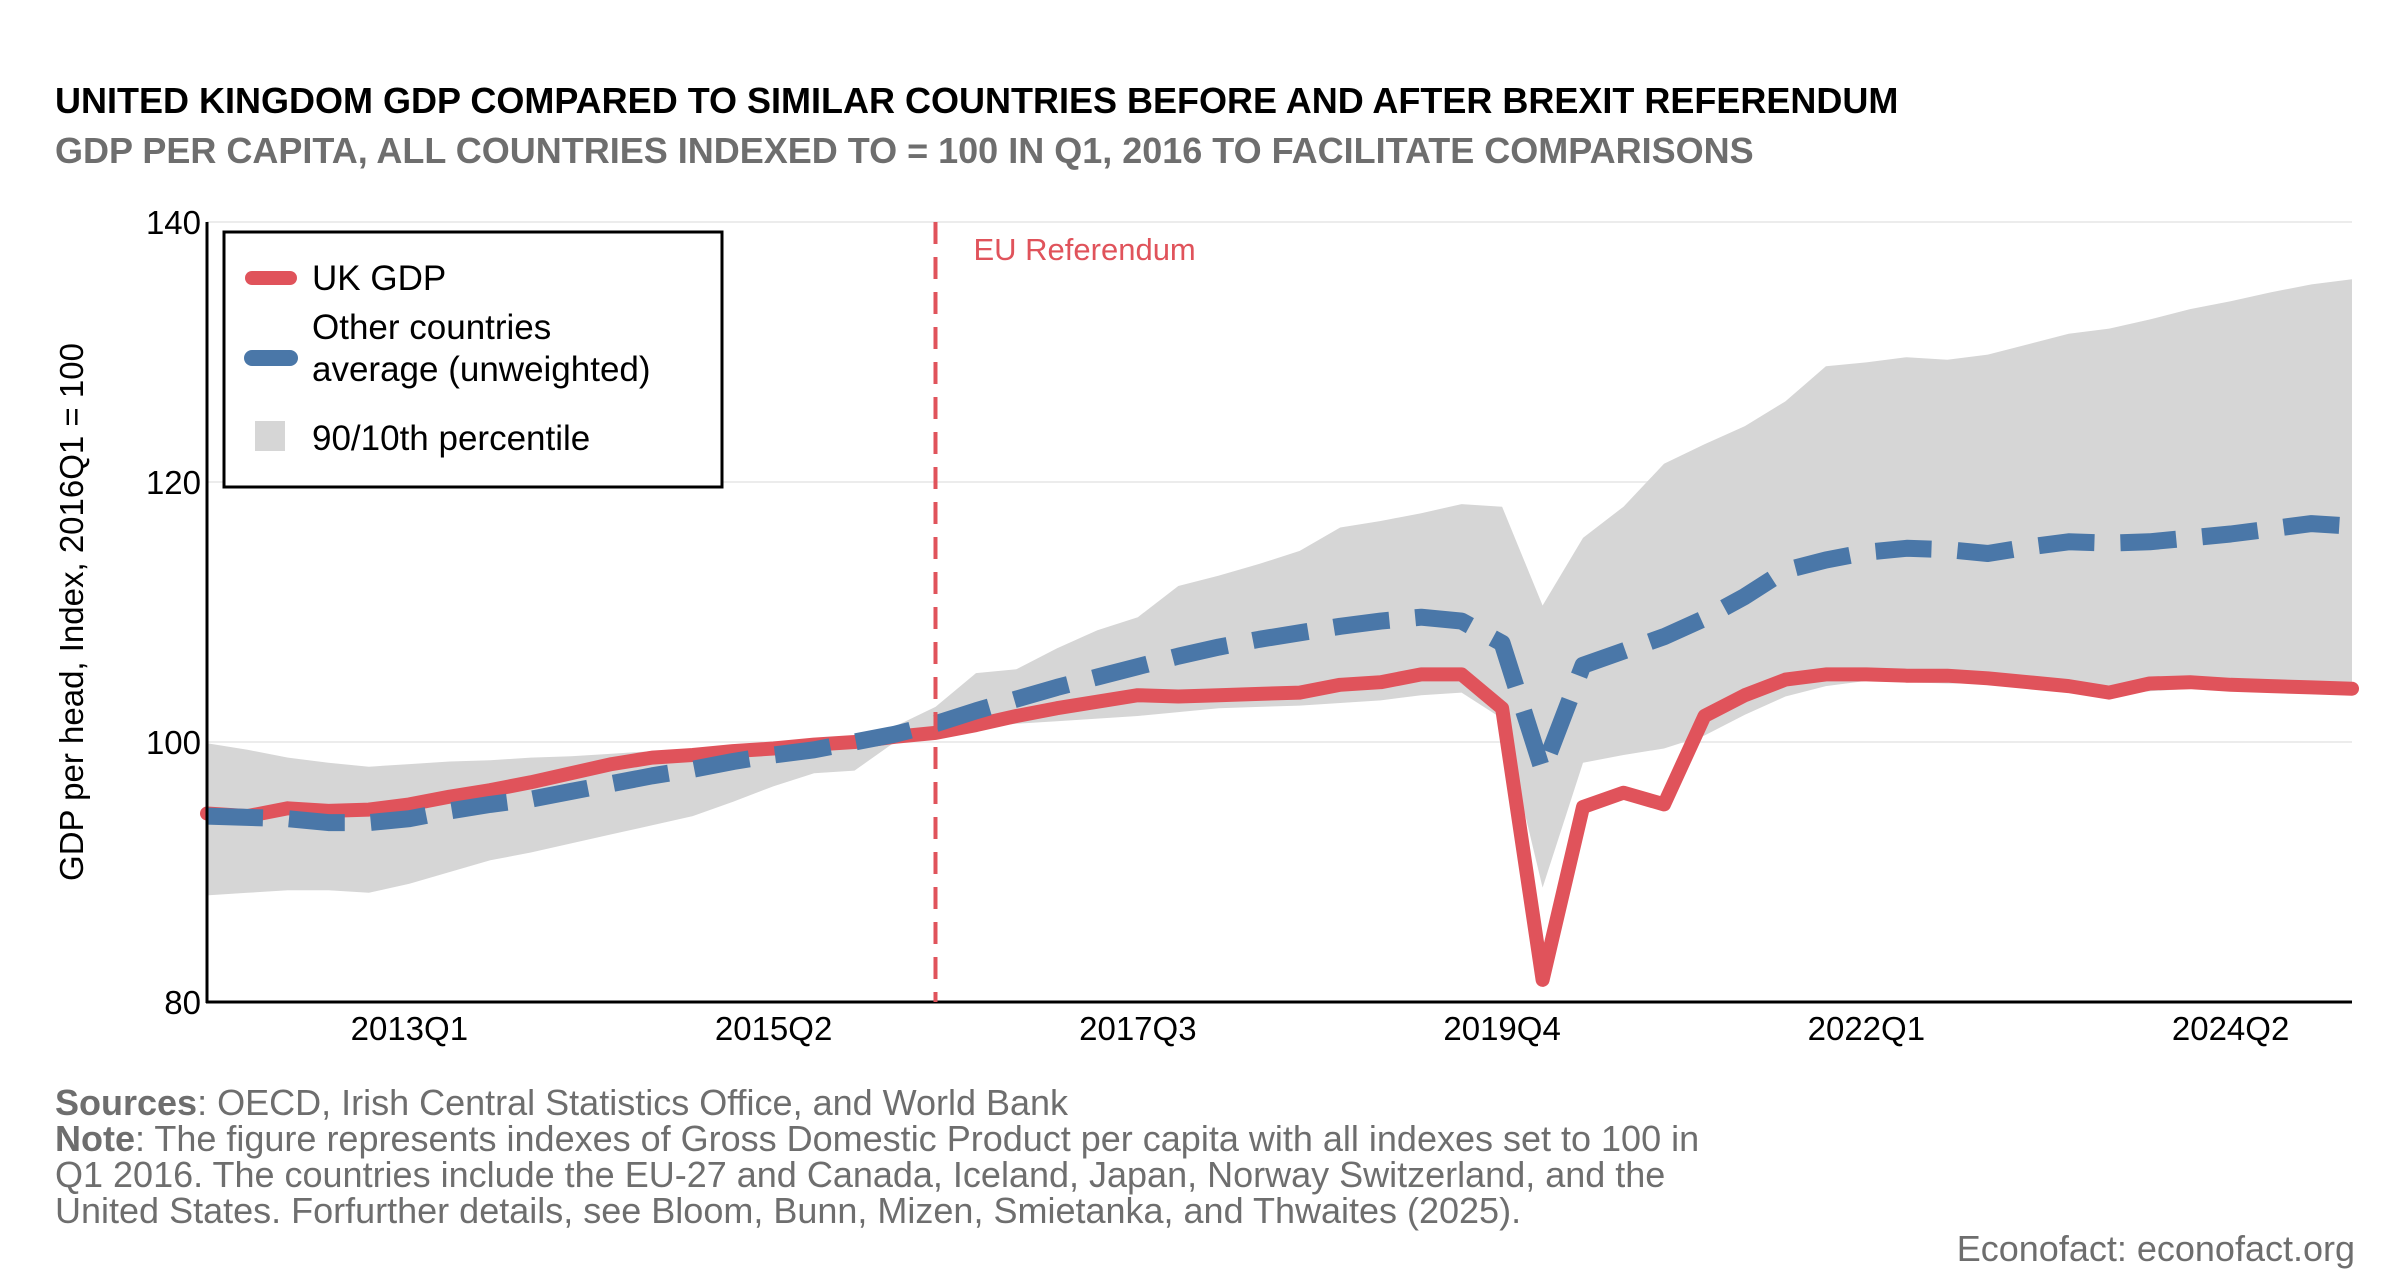 Image resolution: width=2400 pixels, height=1270 pixels. Describe the element at coordinates (773, 1028) in the screenshot. I see `x-tick-label: 2015Q2` at that location.